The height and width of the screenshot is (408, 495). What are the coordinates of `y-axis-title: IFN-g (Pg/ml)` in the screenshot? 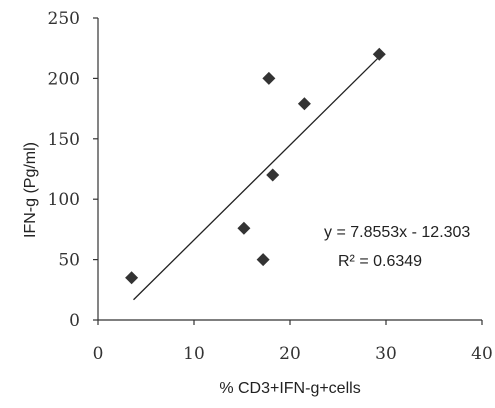 It's located at (30, 190).